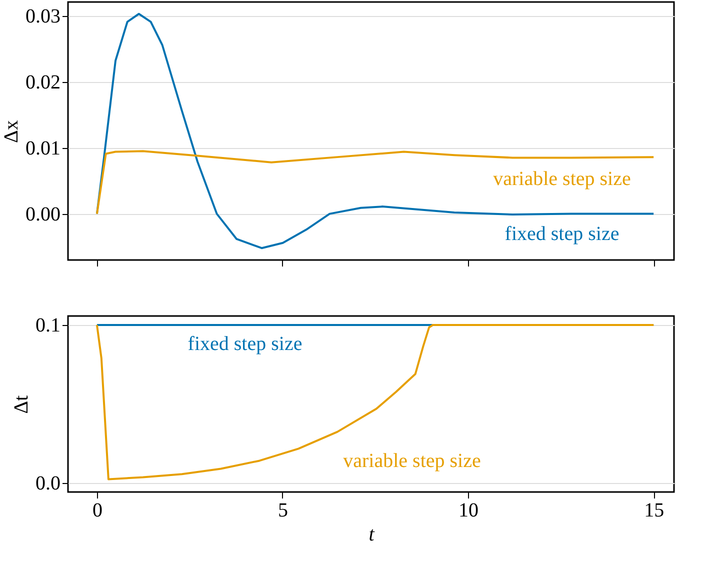 This screenshot has height=563, width=720. What do you see at coordinates (48, 483) in the screenshot?
I see `y-tick-label: 0.0` at bounding box center [48, 483].